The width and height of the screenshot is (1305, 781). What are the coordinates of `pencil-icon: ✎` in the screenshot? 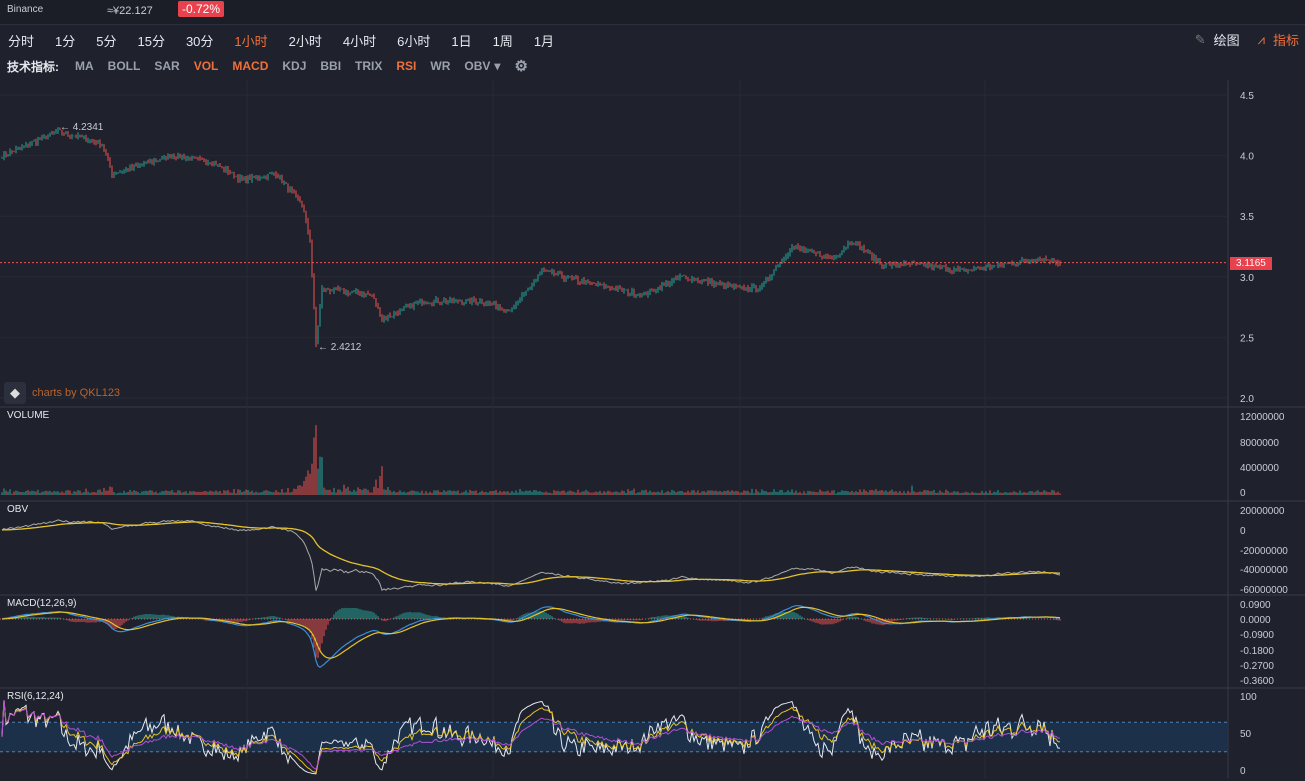 It's located at (1200, 39).